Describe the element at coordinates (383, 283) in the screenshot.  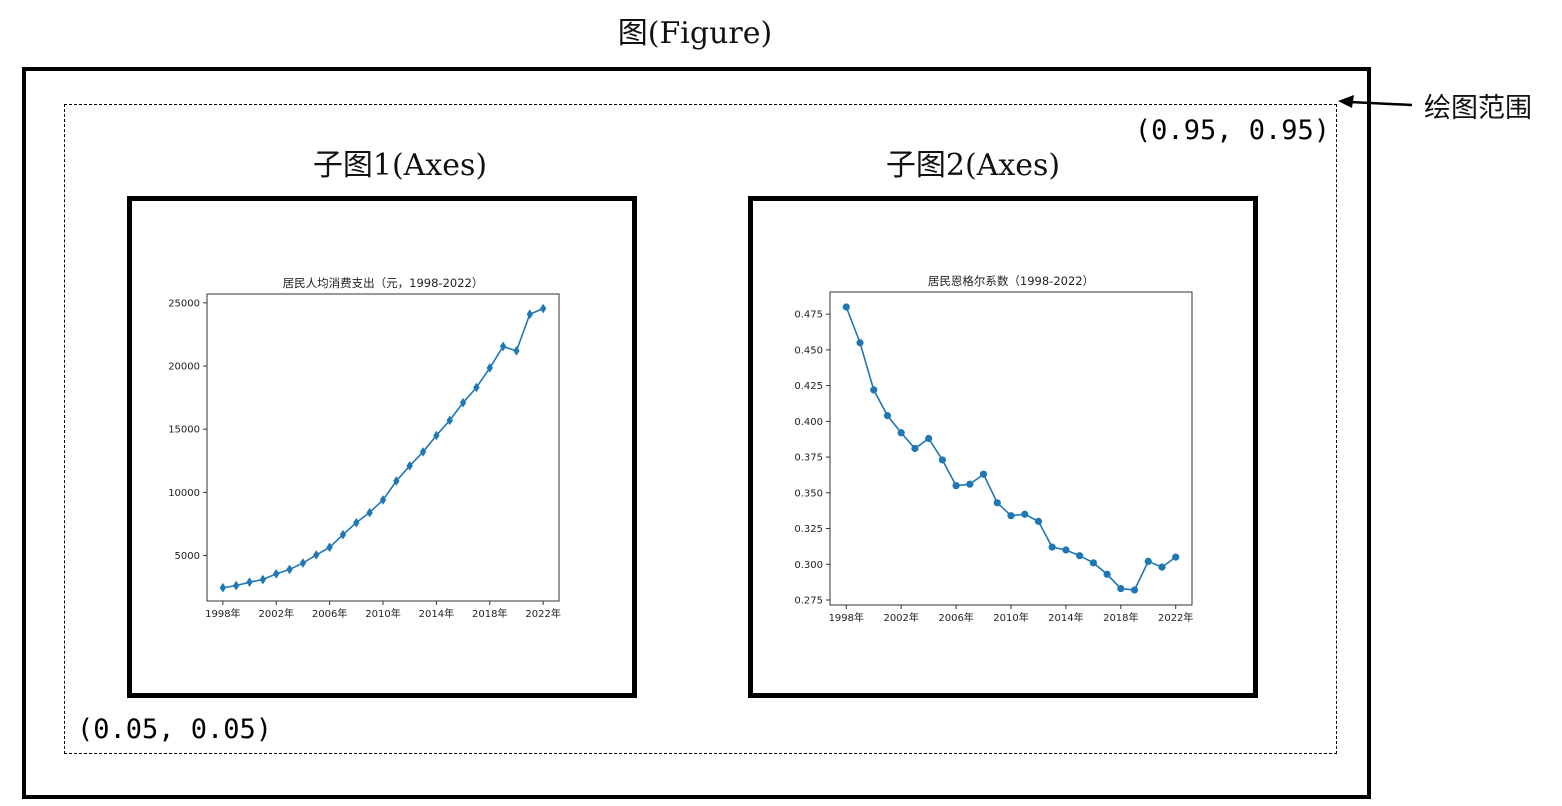
I see `chart-title: 居民人均消费支出（元，1998-2022）` at that location.